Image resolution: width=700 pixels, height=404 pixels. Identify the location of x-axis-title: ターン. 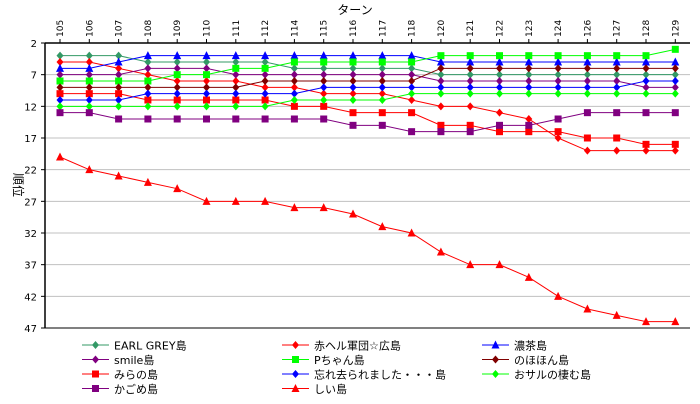
(354, 10).